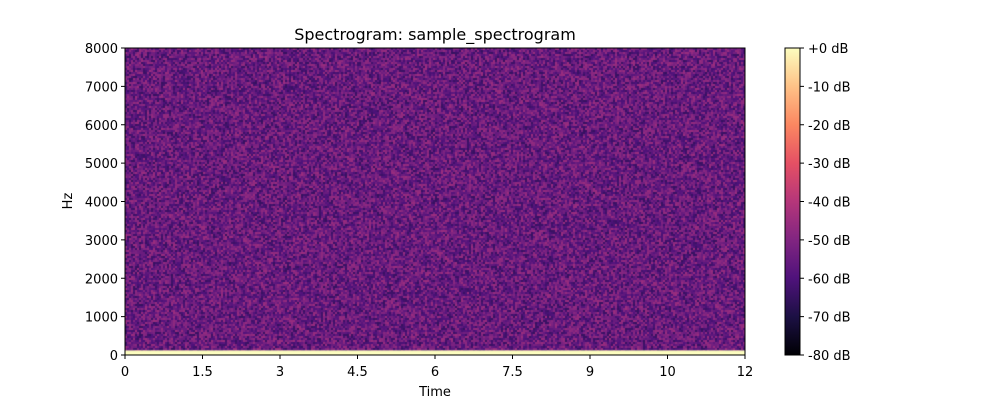  I want to click on x-tick-label: 7.5, so click(512, 372).